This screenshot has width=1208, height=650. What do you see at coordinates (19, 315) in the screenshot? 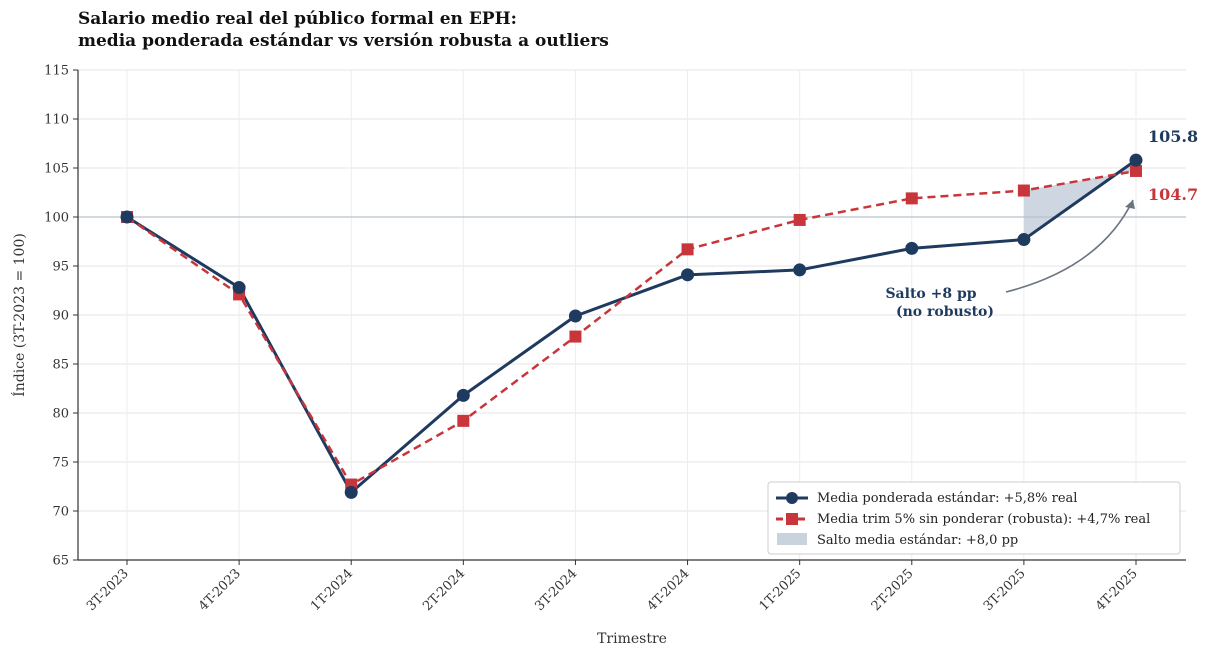
I see `y-axis-label: Índice (3T-2023 = 100)` at bounding box center [19, 315].